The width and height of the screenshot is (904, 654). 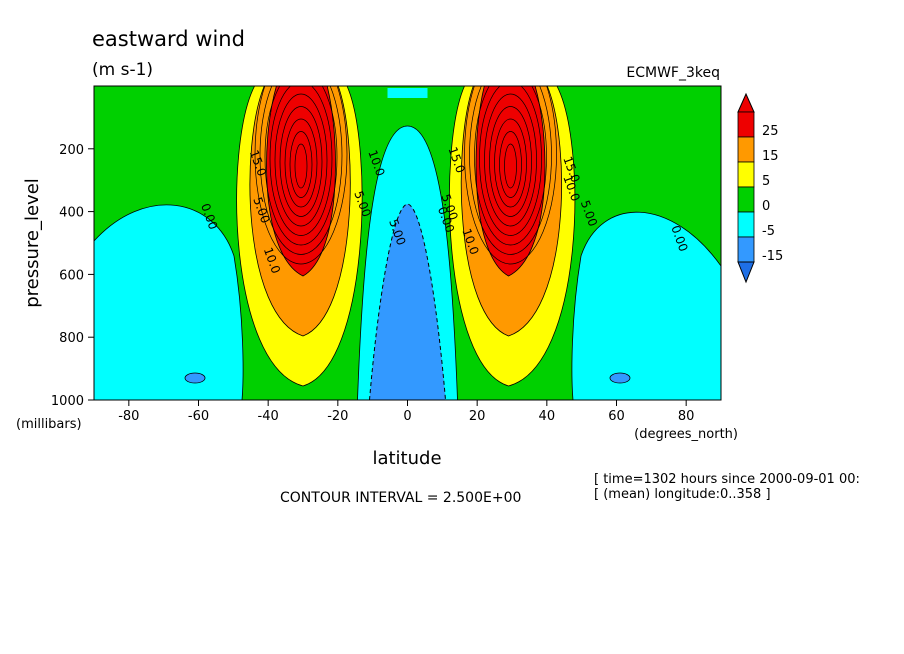 I want to click on contour-interval-note: CONTOUR INTERVAL = 2.500E+00, so click(x=400, y=498).